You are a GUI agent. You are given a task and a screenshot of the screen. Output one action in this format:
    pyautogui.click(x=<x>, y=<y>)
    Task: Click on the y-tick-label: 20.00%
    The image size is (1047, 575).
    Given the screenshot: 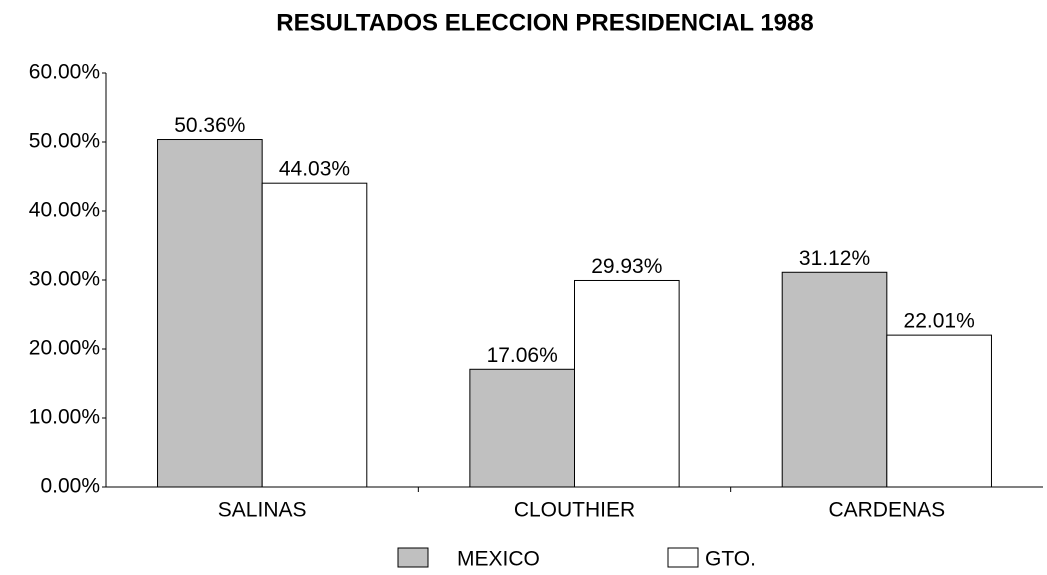 What is the action you would take?
    pyautogui.click(x=64, y=348)
    